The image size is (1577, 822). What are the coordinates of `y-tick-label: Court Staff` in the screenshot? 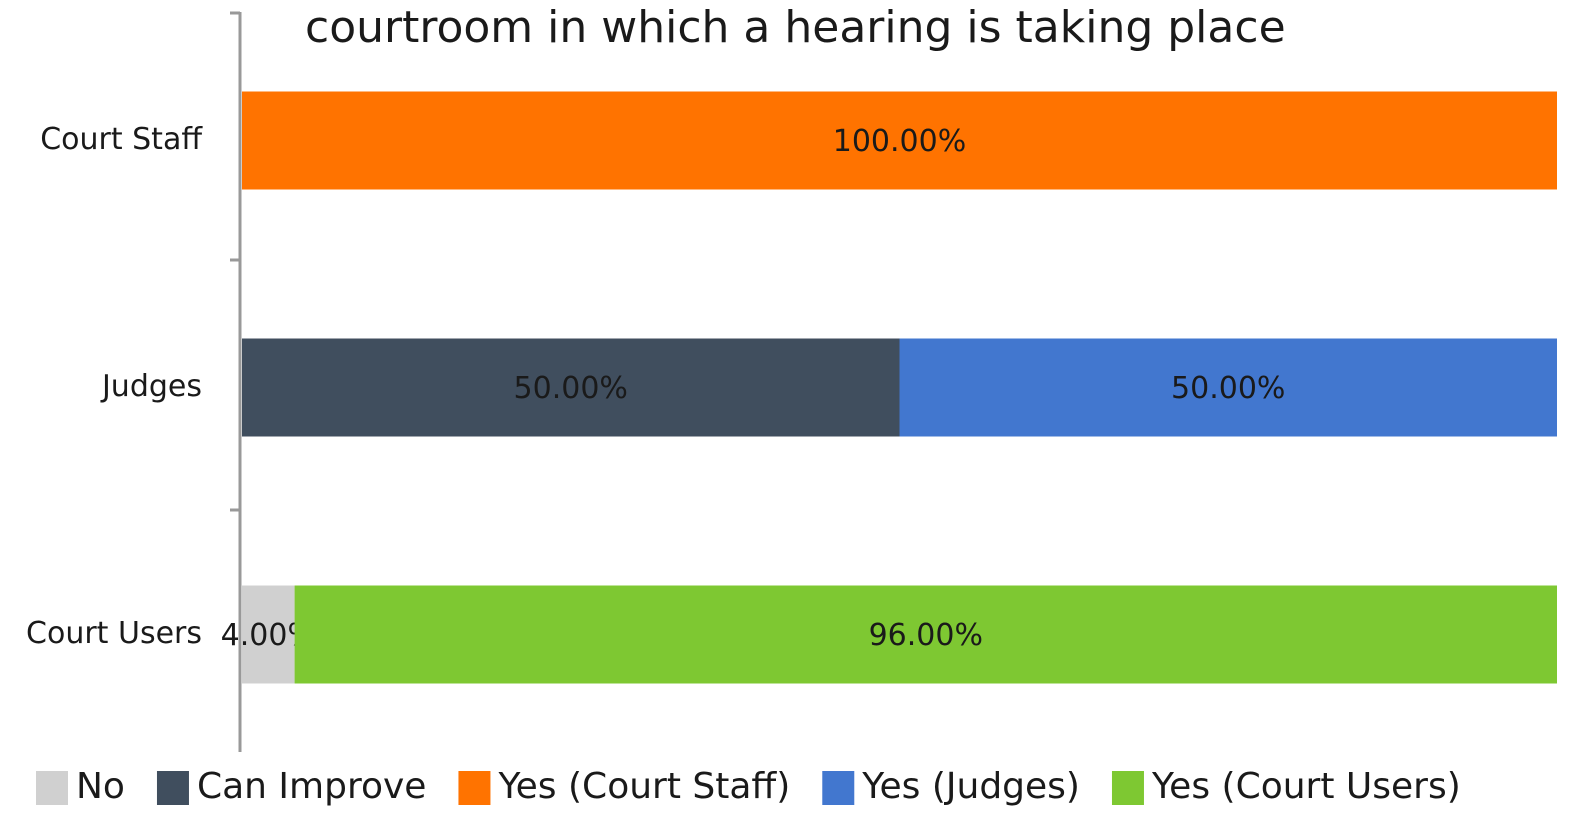 It's located at (121, 139).